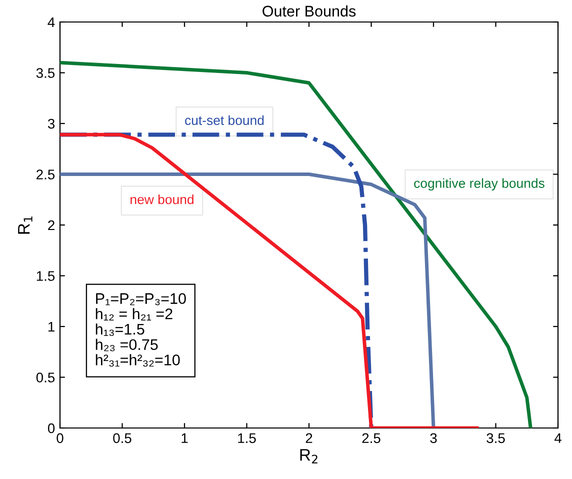  What do you see at coordinates (162, 199) in the screenshot?
I see `series-label: new bound` at bounding box center [162, 199].